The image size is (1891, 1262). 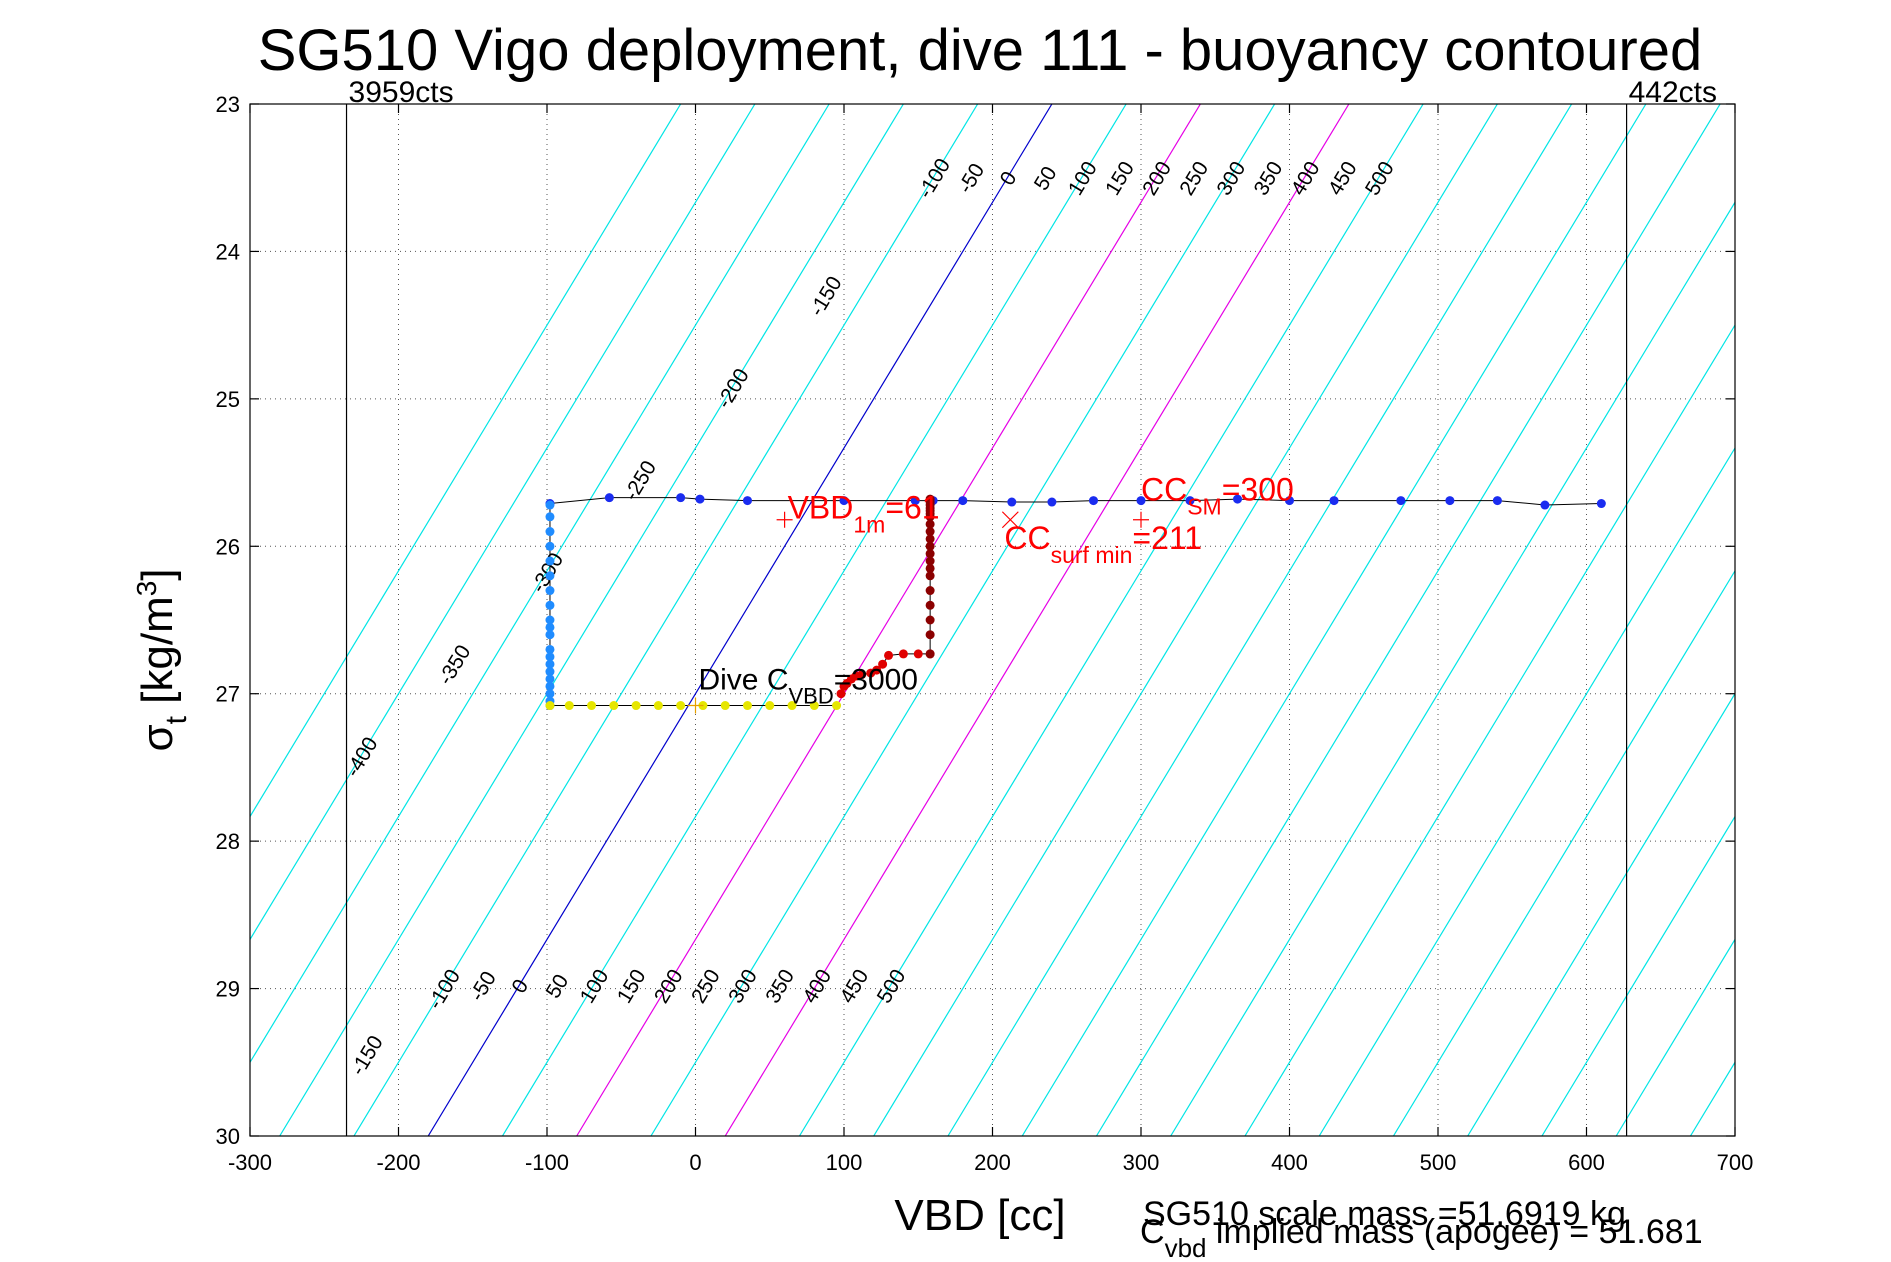 What do you see at coordinates (1141, 1162) in the screenshot?
I see `x-tick-label: 300` at bounding box center [1141, 1162].